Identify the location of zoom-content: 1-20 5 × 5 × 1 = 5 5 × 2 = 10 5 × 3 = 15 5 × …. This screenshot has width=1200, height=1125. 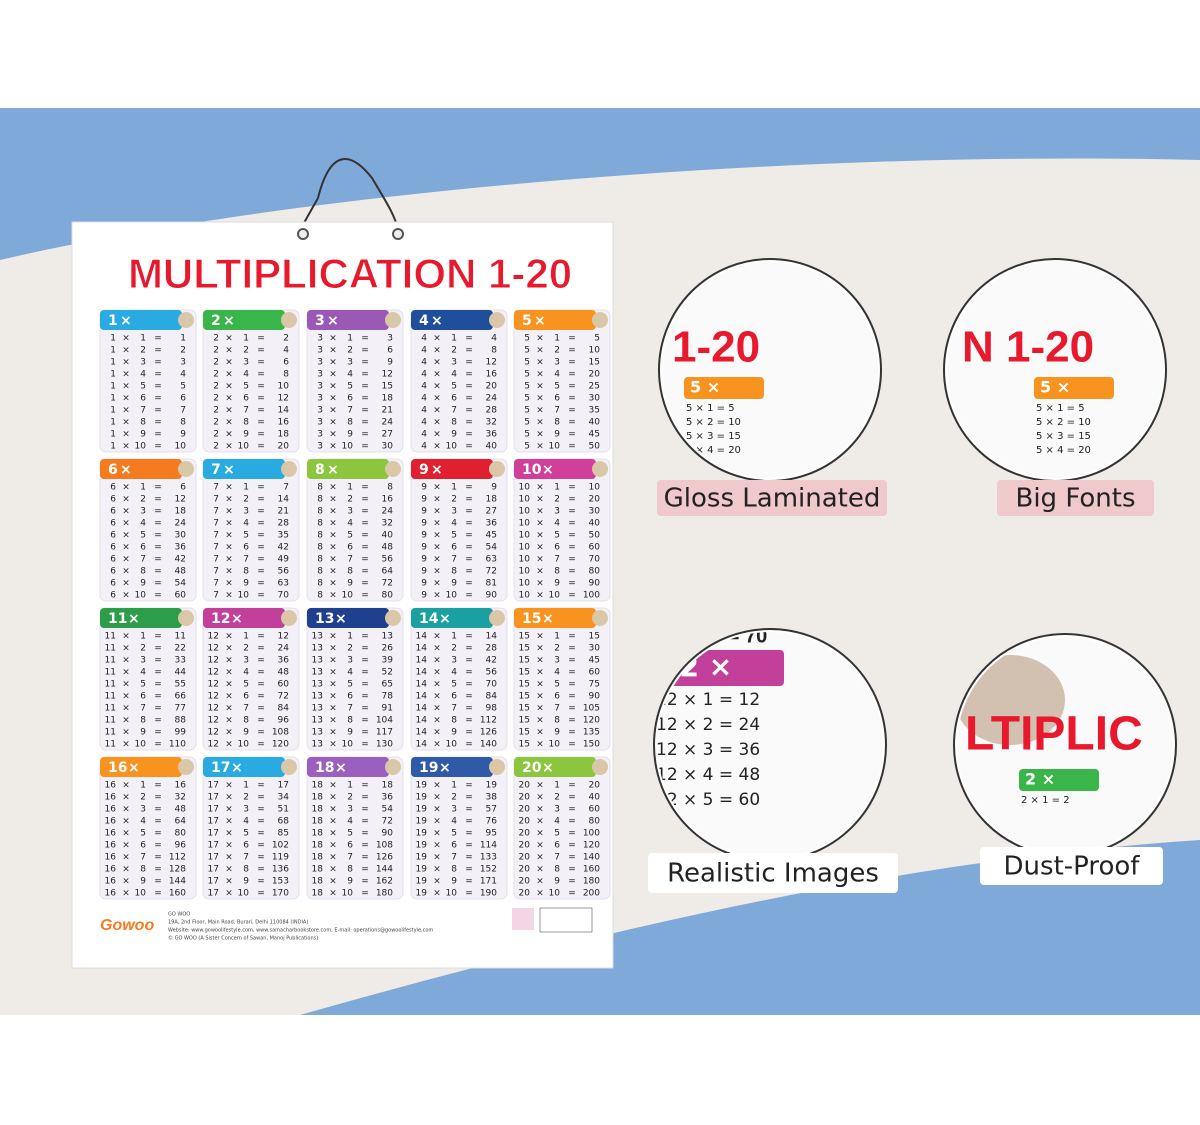
(770, 370).